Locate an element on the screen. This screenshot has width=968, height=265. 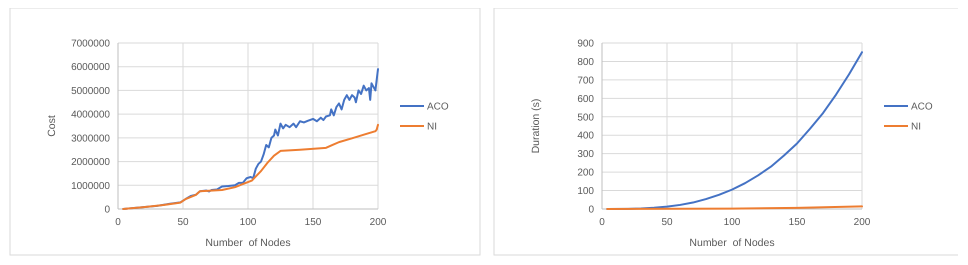
y-tick-label: 3000000 is located at coordinates (90, 138).